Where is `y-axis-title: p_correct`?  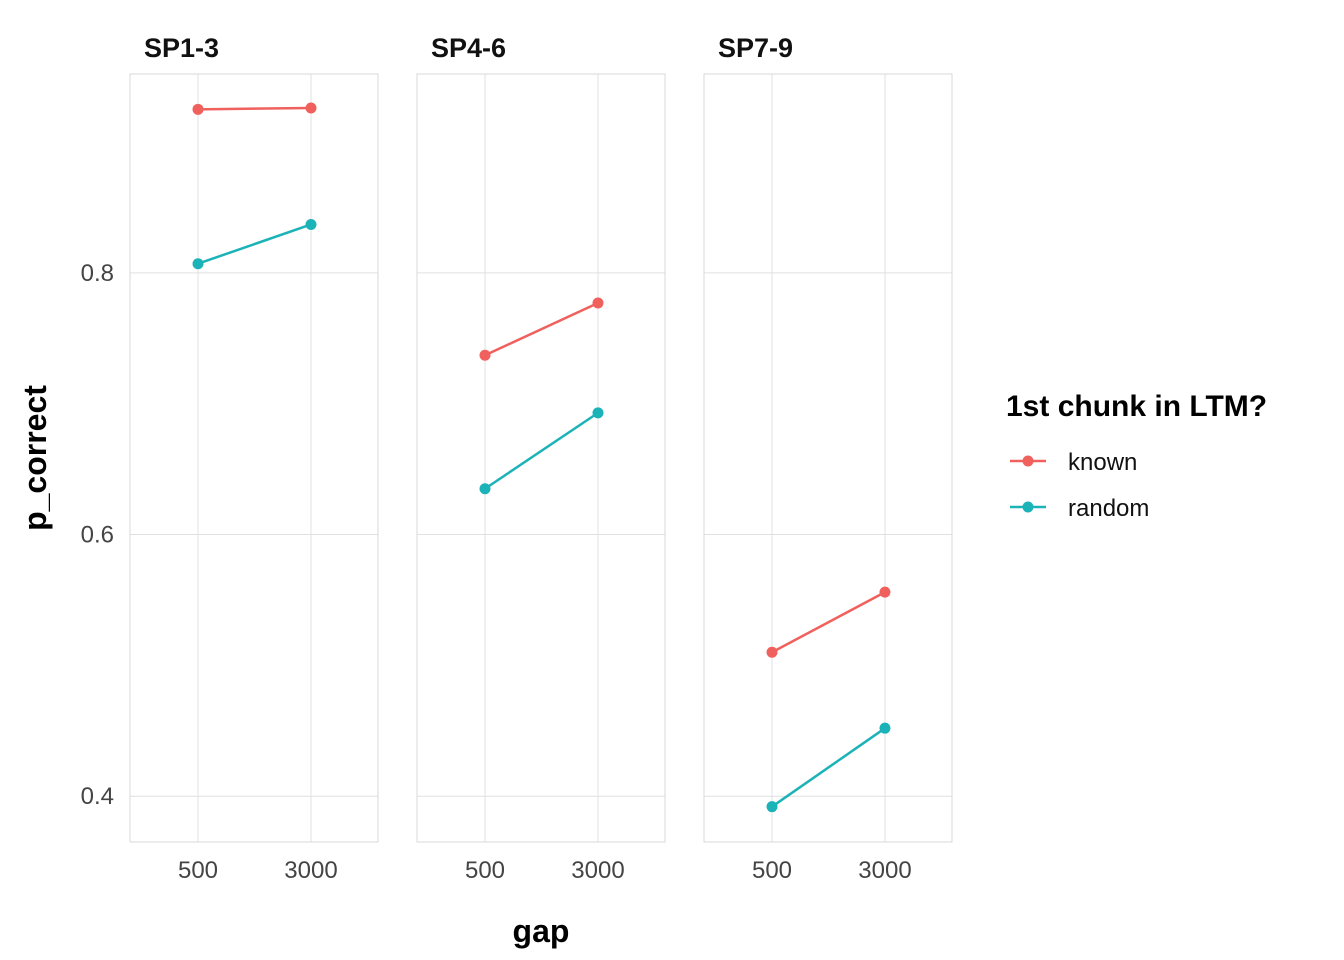
y-axis-title: p_correct is located at coordinates (35, 458).